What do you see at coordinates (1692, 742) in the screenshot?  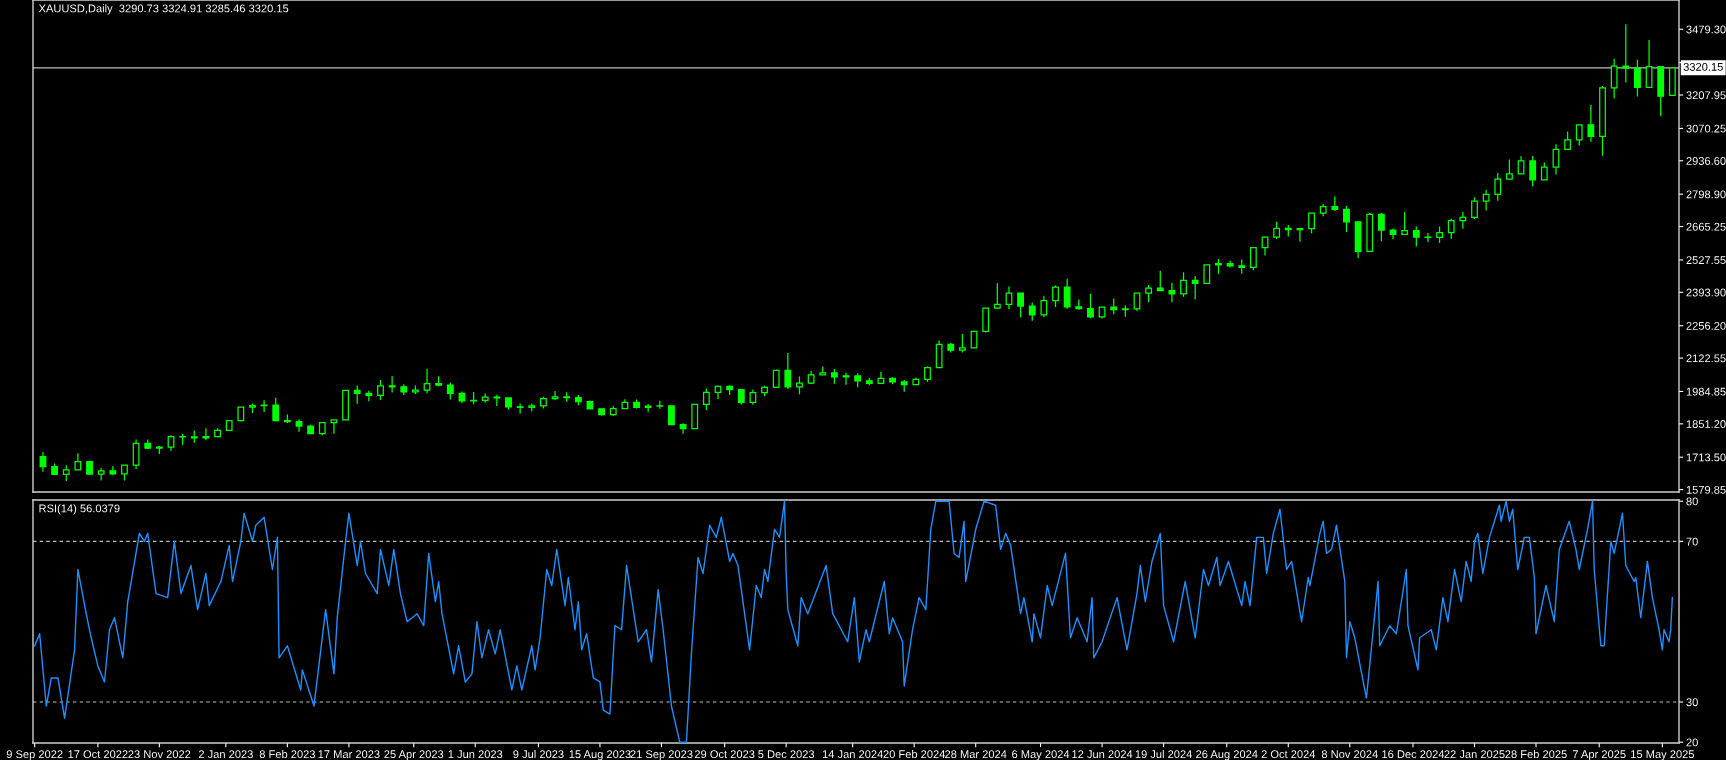 I see `y-tick-label: 20` at bounding box center [1692, 742].